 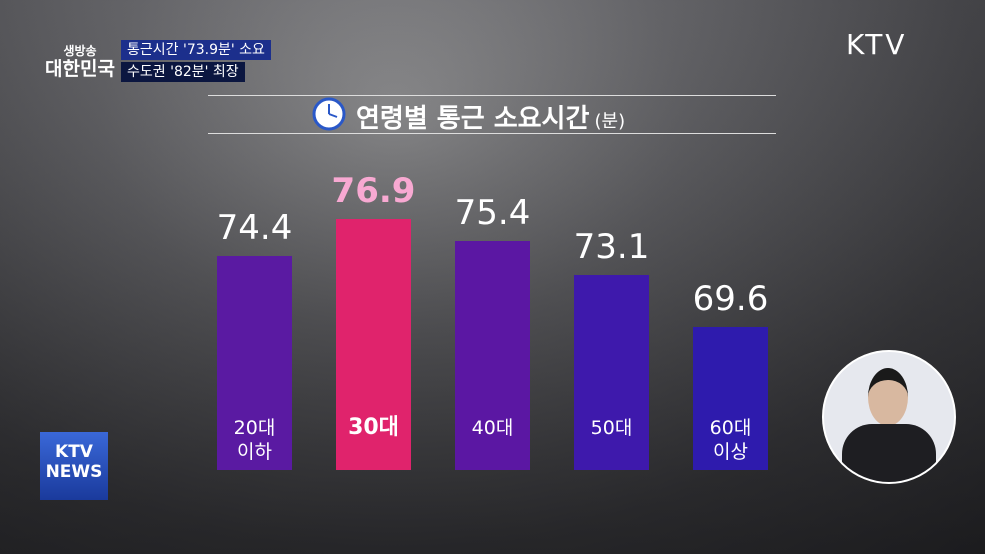 I want to click on clock-icon, so click(x=329, y=114).